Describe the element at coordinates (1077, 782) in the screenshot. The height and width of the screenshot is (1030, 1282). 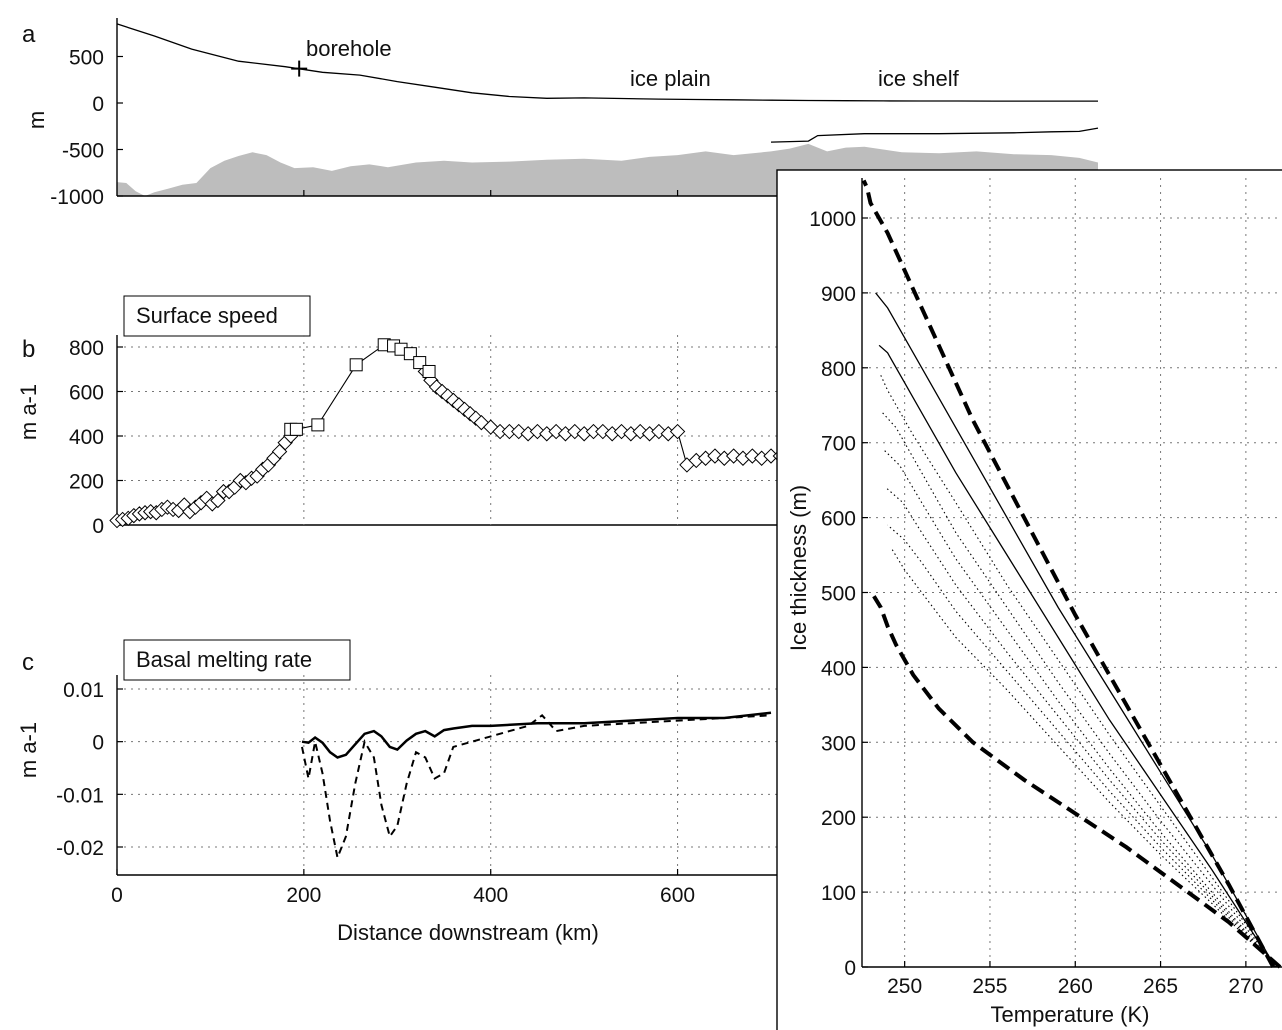
I see `temperature-profile-thick-dashed` at that location.